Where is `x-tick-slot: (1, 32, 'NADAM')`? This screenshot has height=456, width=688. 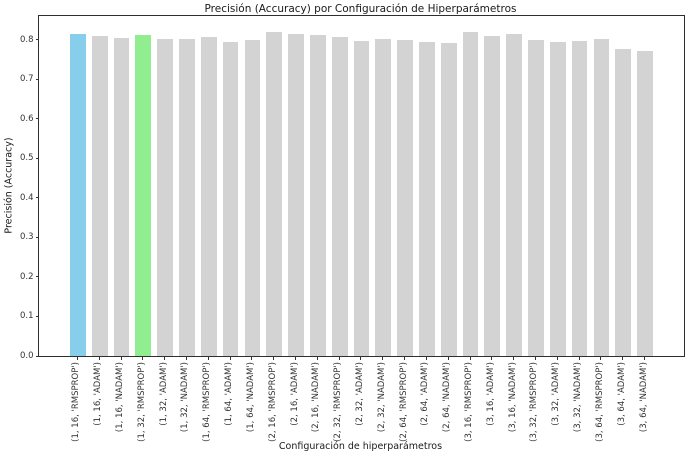
x-tick-slot: (1, 32, 'NADAM') is located at coordinates (186, 399).